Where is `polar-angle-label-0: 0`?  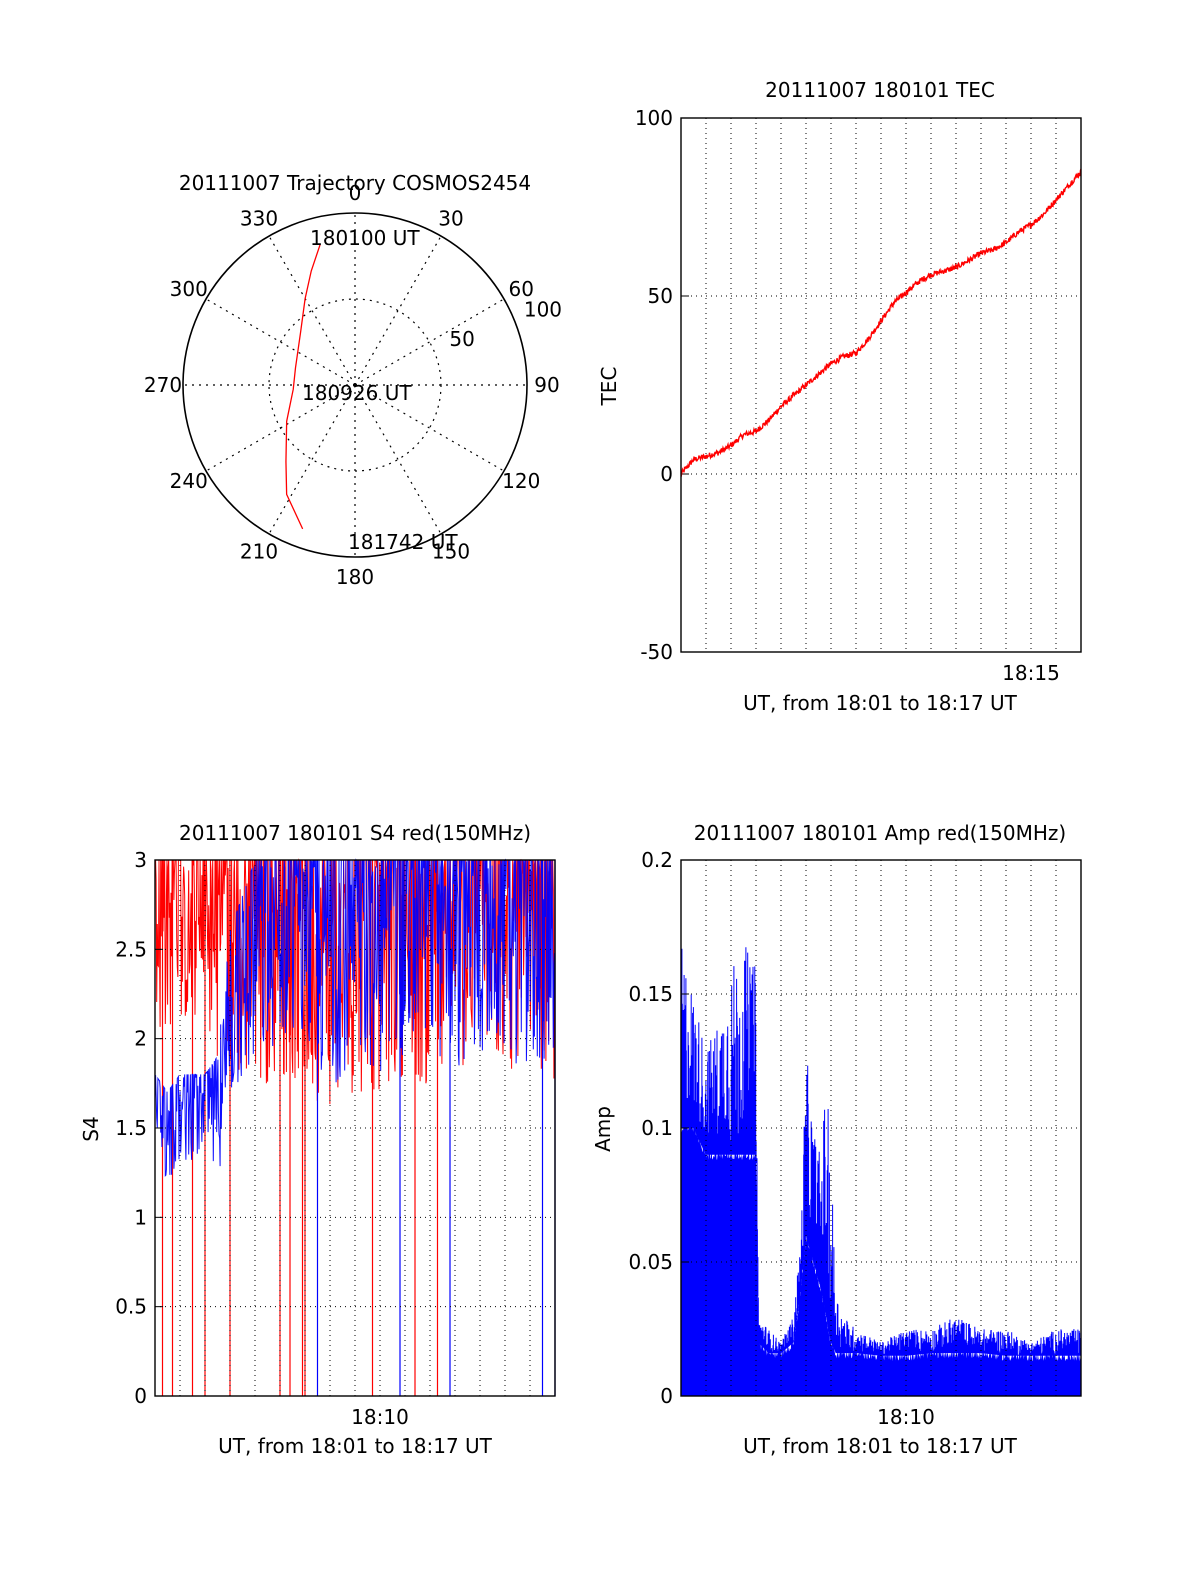
polar-angle-label-0: 0 is located at coordinates (355, 193).